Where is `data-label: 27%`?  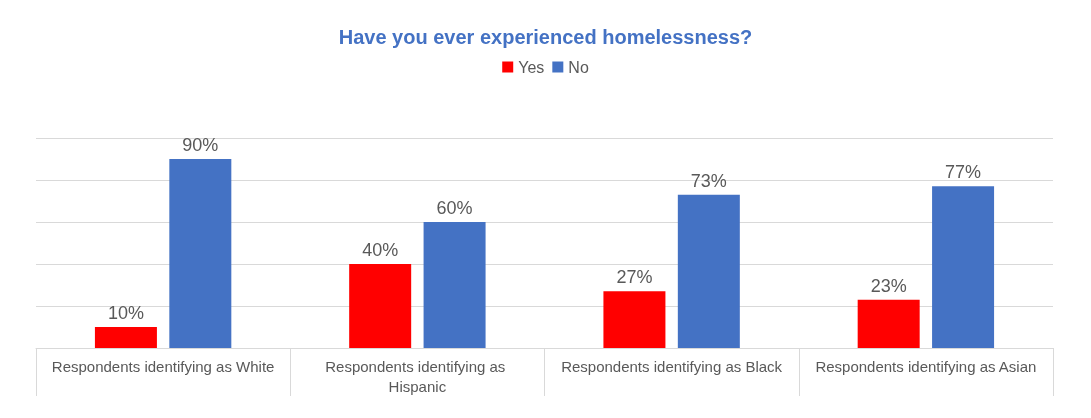
data-label: 27% is located at coordinates (634, 277).